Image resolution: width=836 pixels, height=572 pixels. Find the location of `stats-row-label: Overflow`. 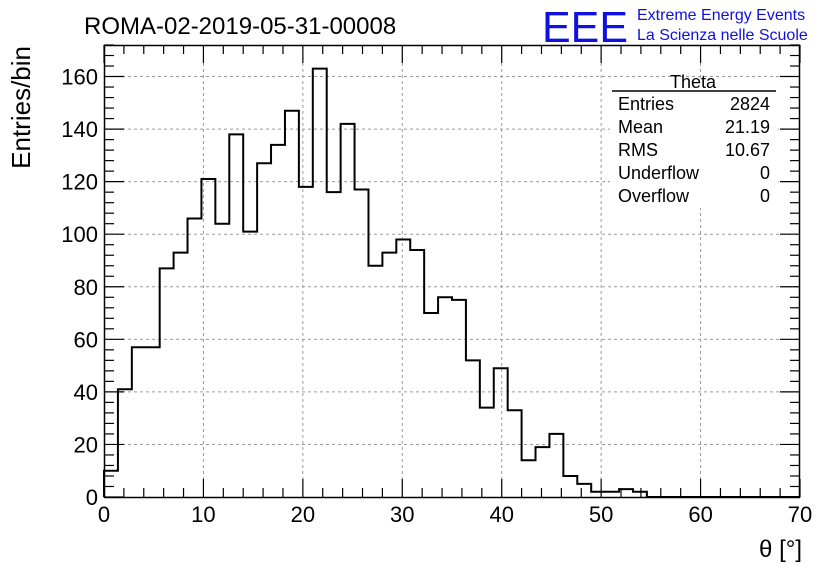

stats-row-label: Overflow is located at coordinates (654, 196).